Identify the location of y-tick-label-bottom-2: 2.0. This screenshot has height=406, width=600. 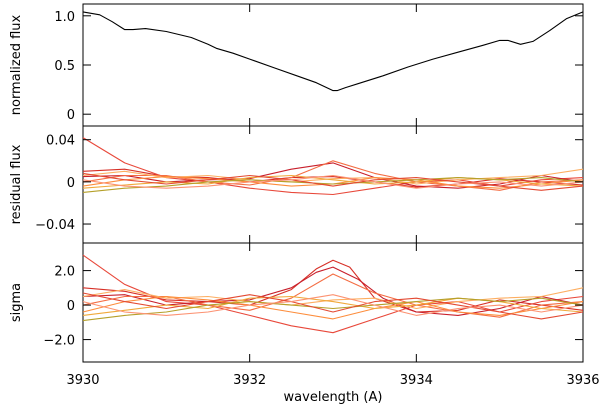
(64, 272).